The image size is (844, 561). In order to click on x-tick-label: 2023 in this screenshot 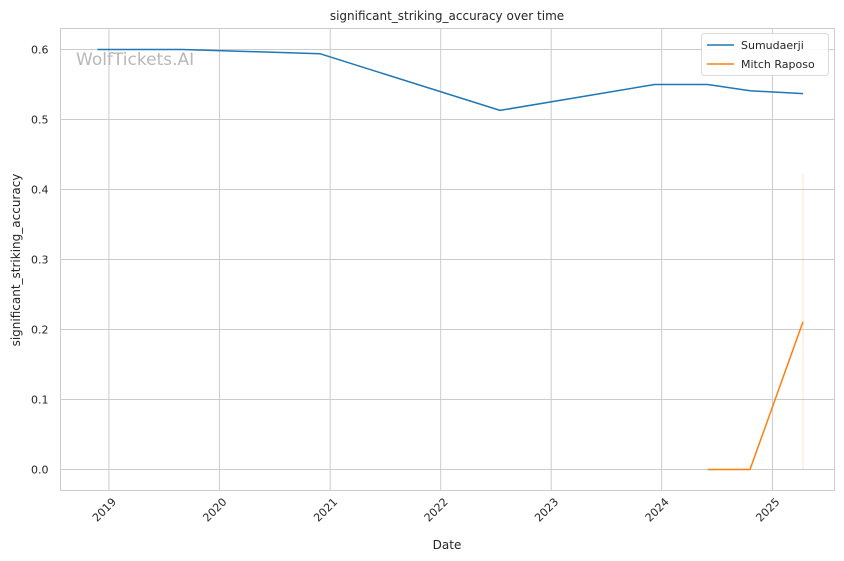, I will do `click(546, 510)`.